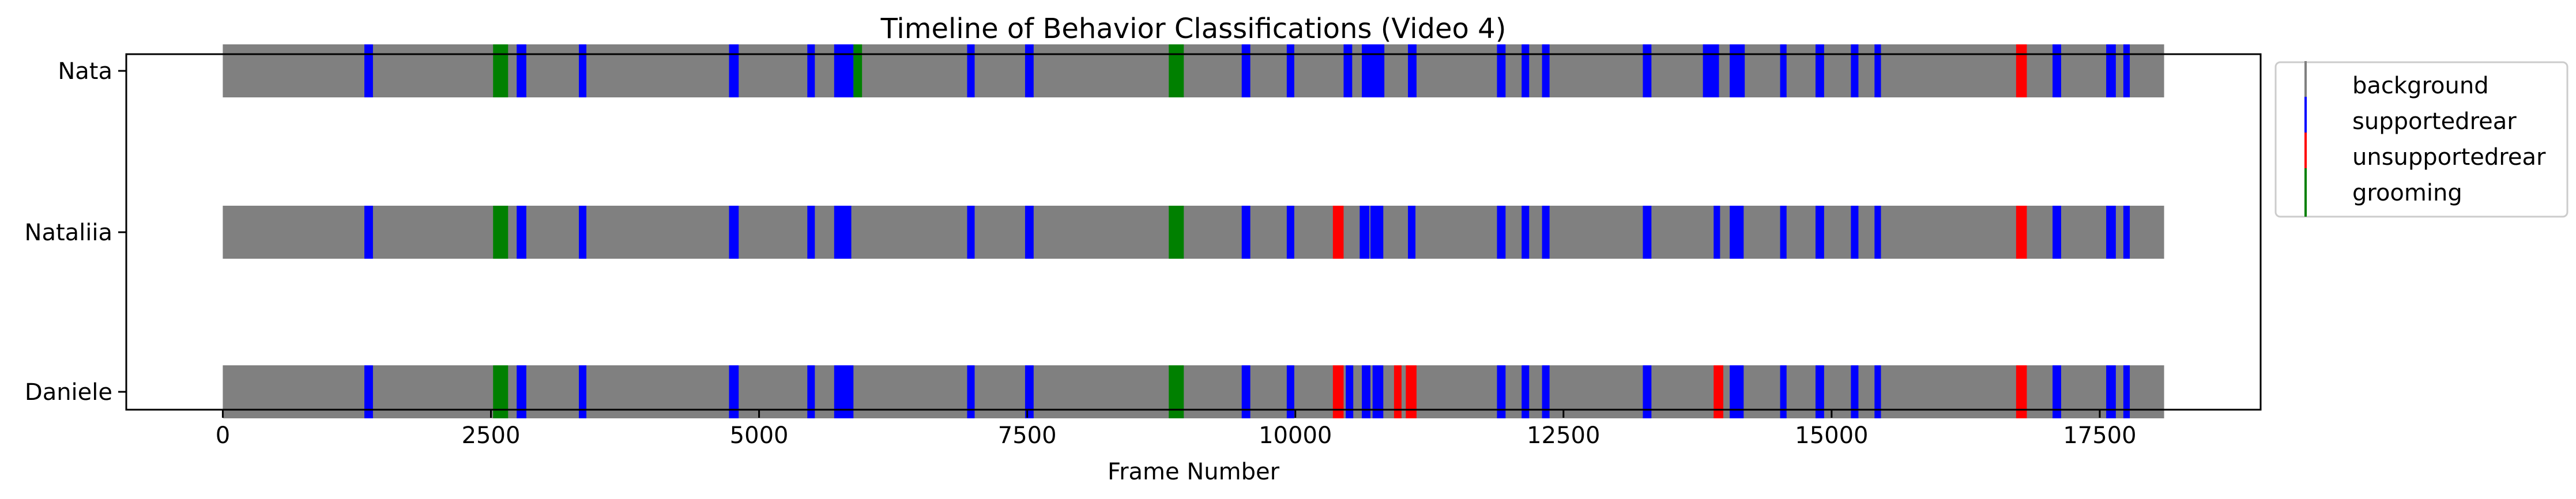  I want to click on timeline-row-nataliia, so click(1193, 232).